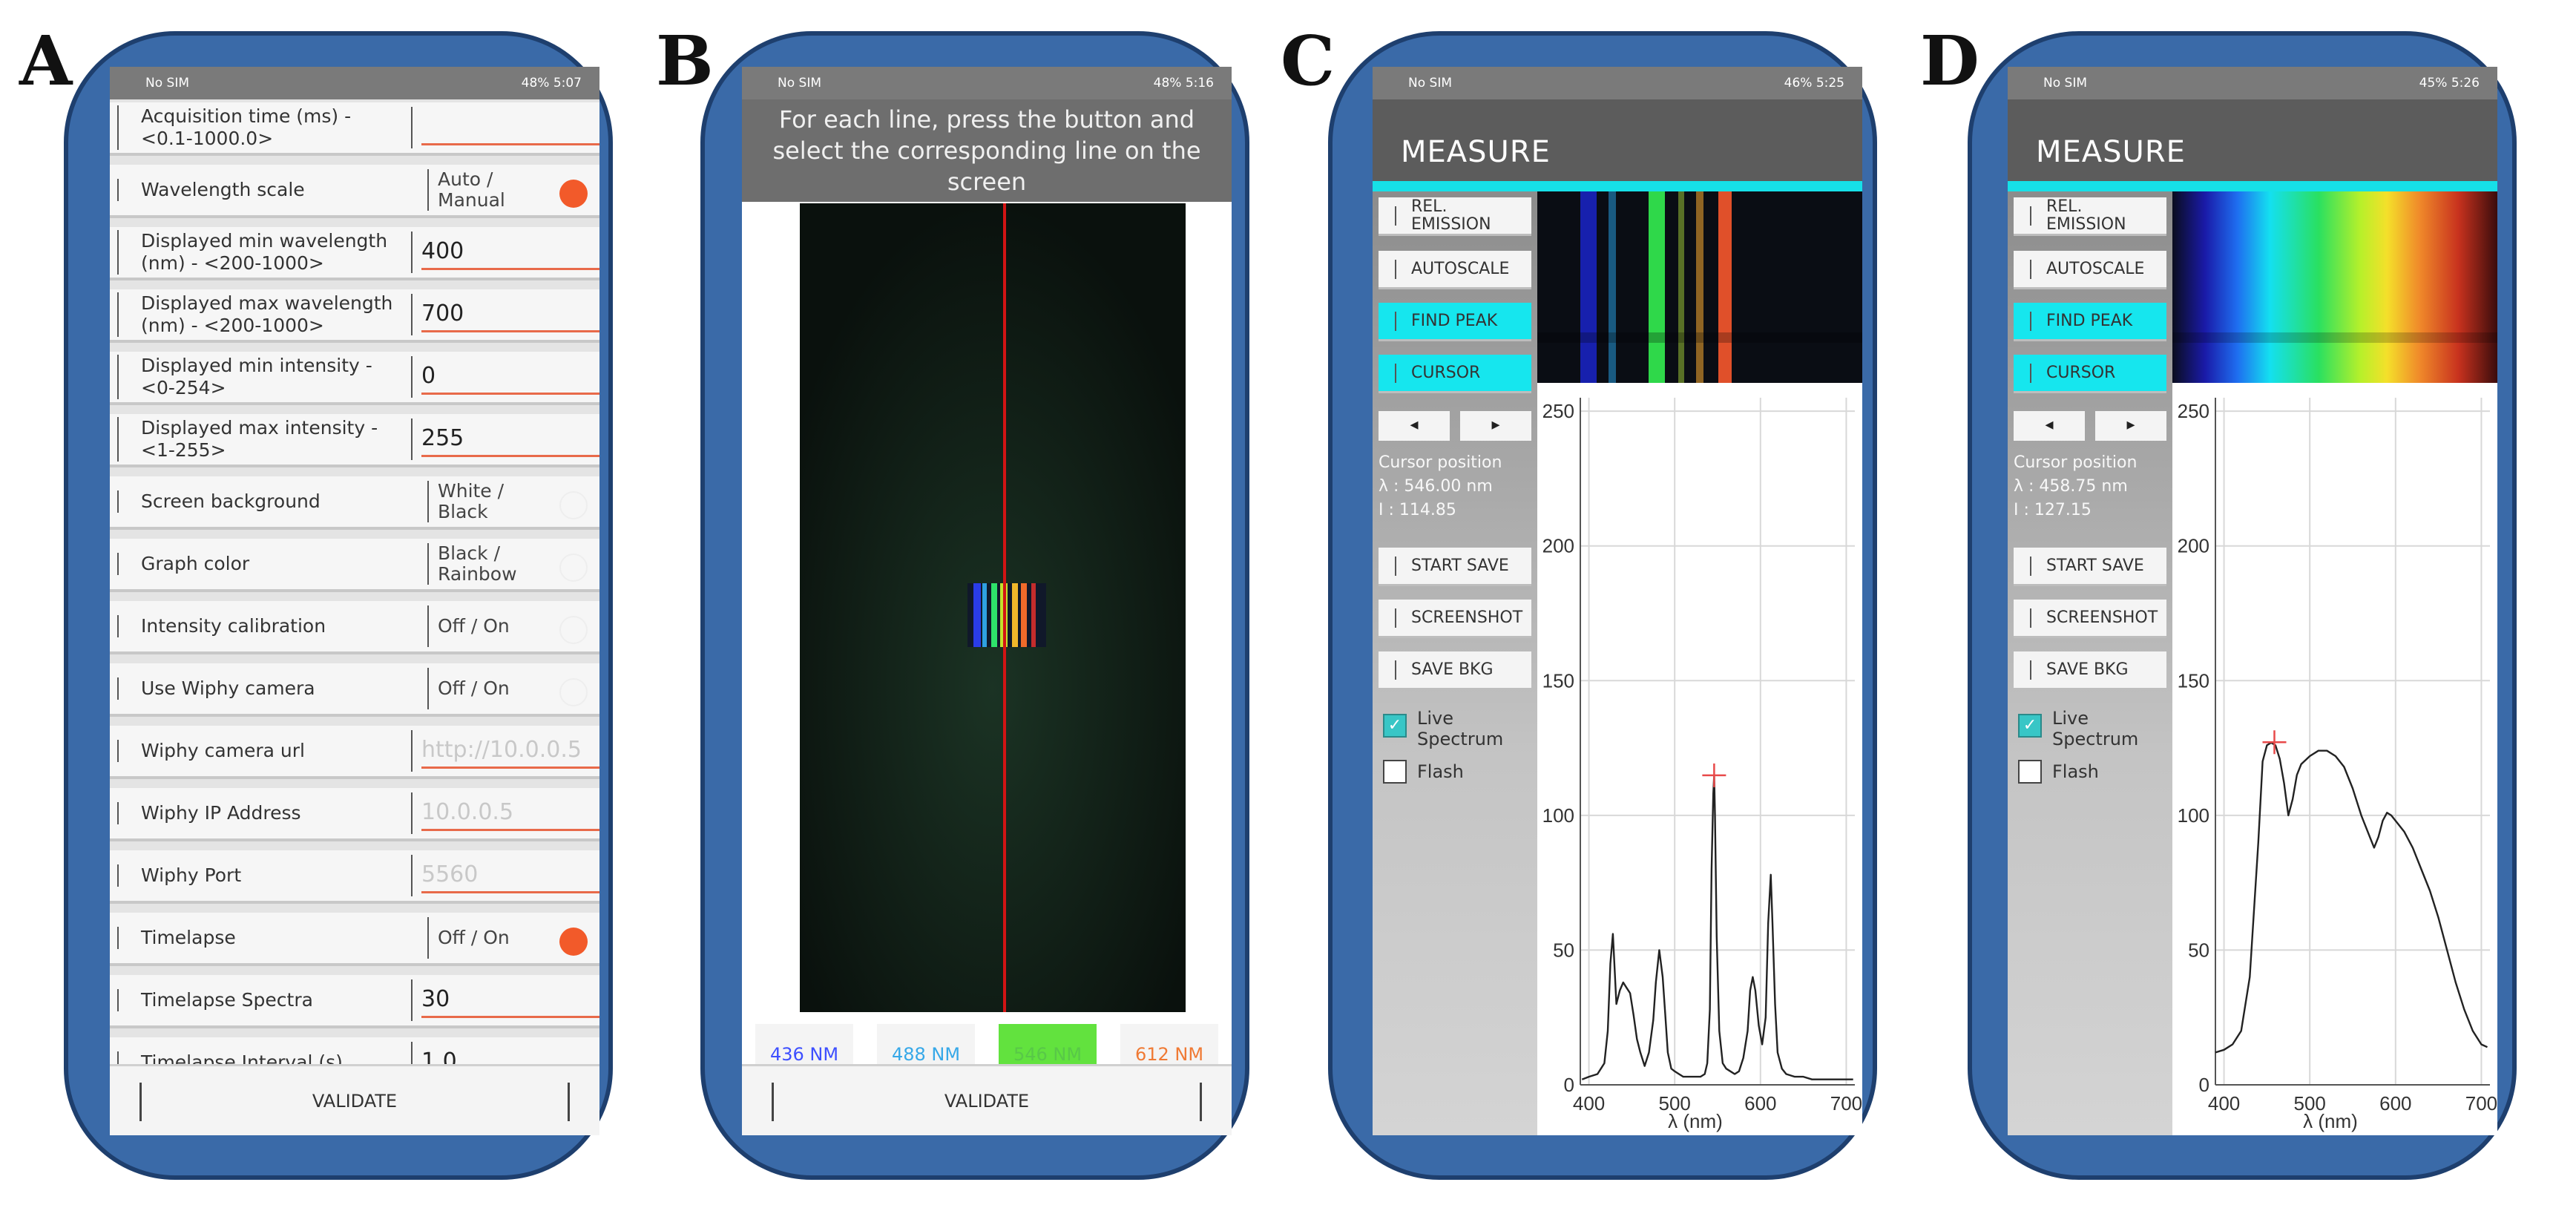  Describe the element at coordinates (269, 190) in the screenshot. I see `setting-label: Wavelength scale` at that location.